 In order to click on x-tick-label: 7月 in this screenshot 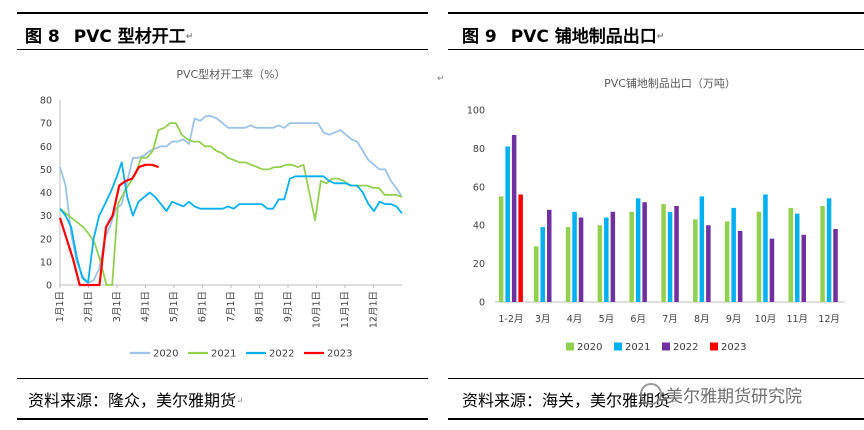, I will do `click(670, 319)`.